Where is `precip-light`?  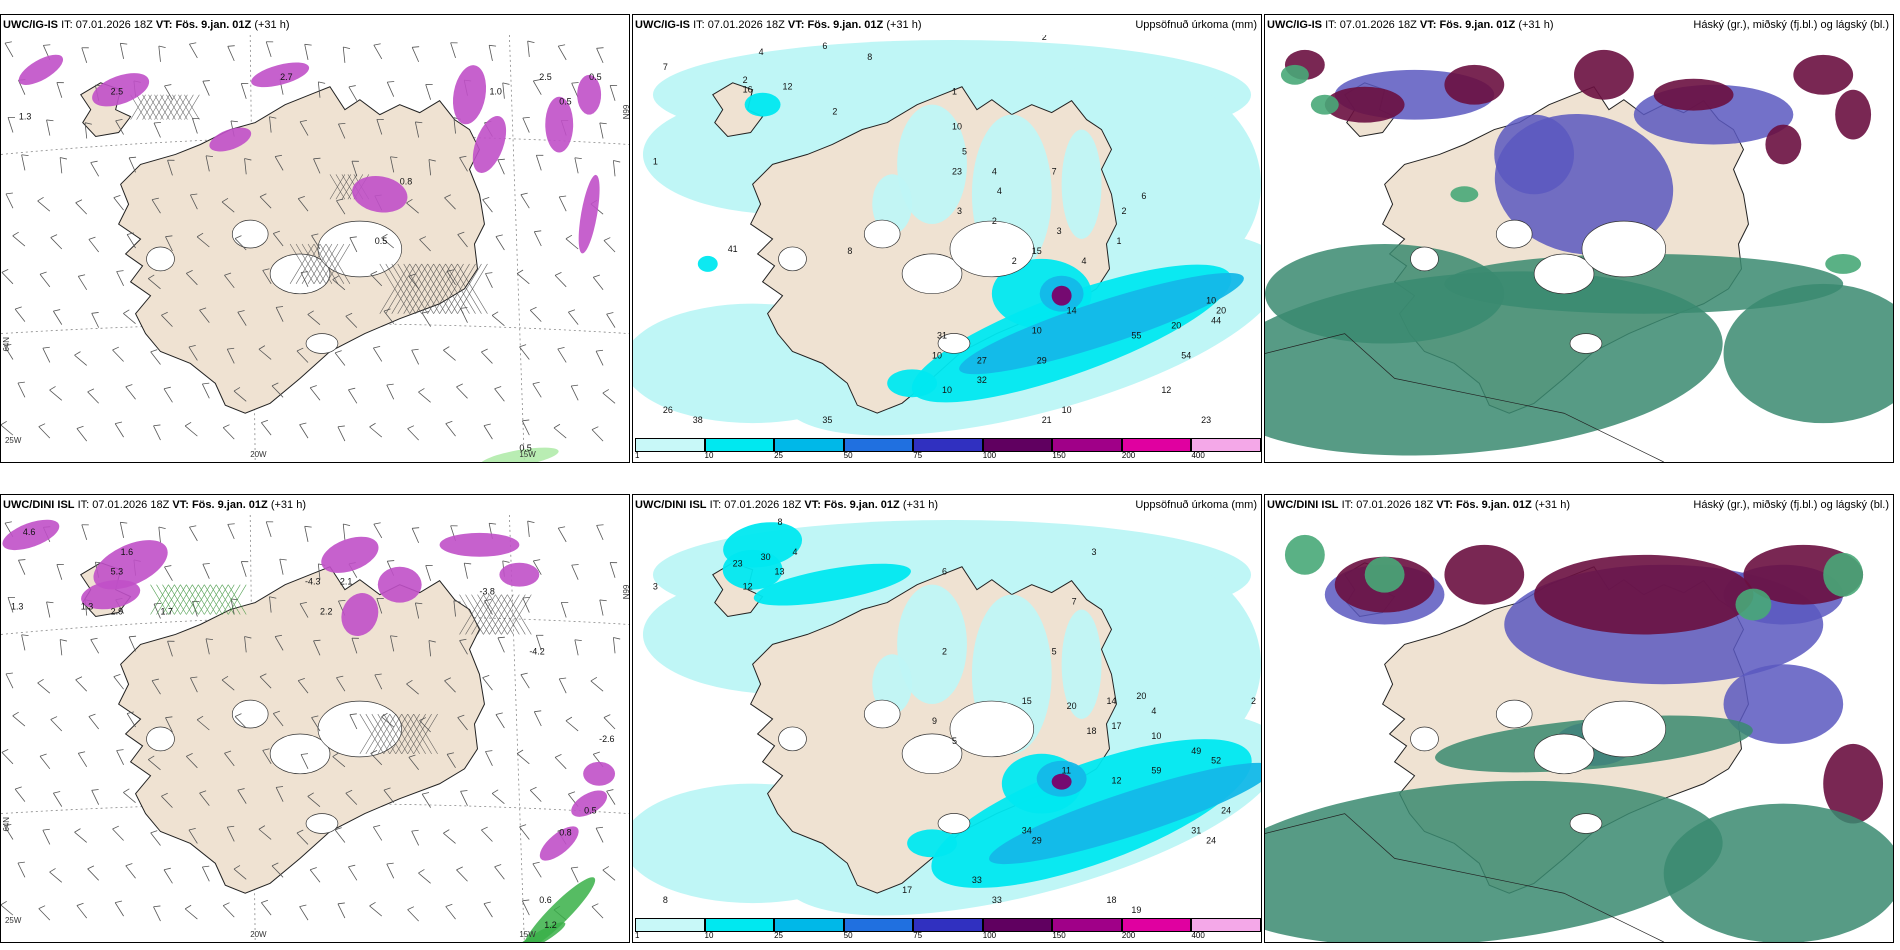
precip-light is located at coordinates (932, 644).